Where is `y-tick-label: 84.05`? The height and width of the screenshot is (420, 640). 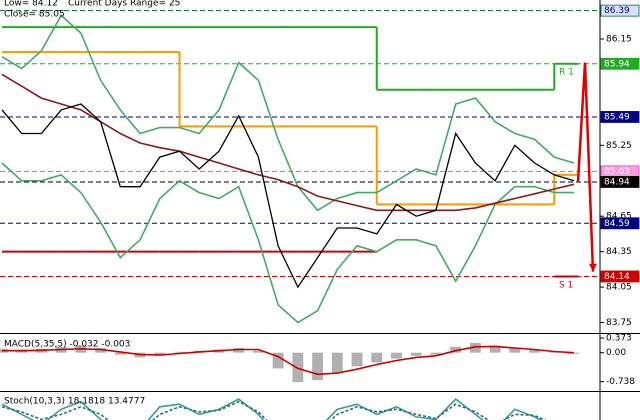
y-tick-label: 84.05 is located at coordinates (619, 288).